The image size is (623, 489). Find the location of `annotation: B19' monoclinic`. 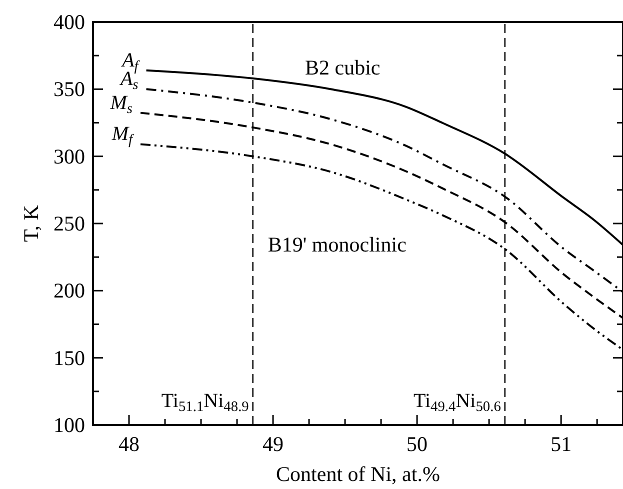

annotation: B19' monoclinic is located at coordinates (337, 244).